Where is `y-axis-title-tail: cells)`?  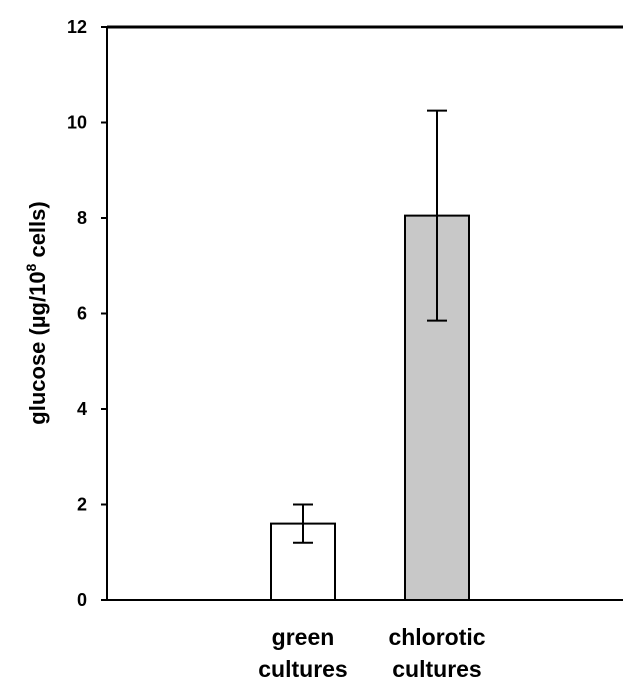
y-axis-title-tail: cells) is located at coordinates (37, 232).